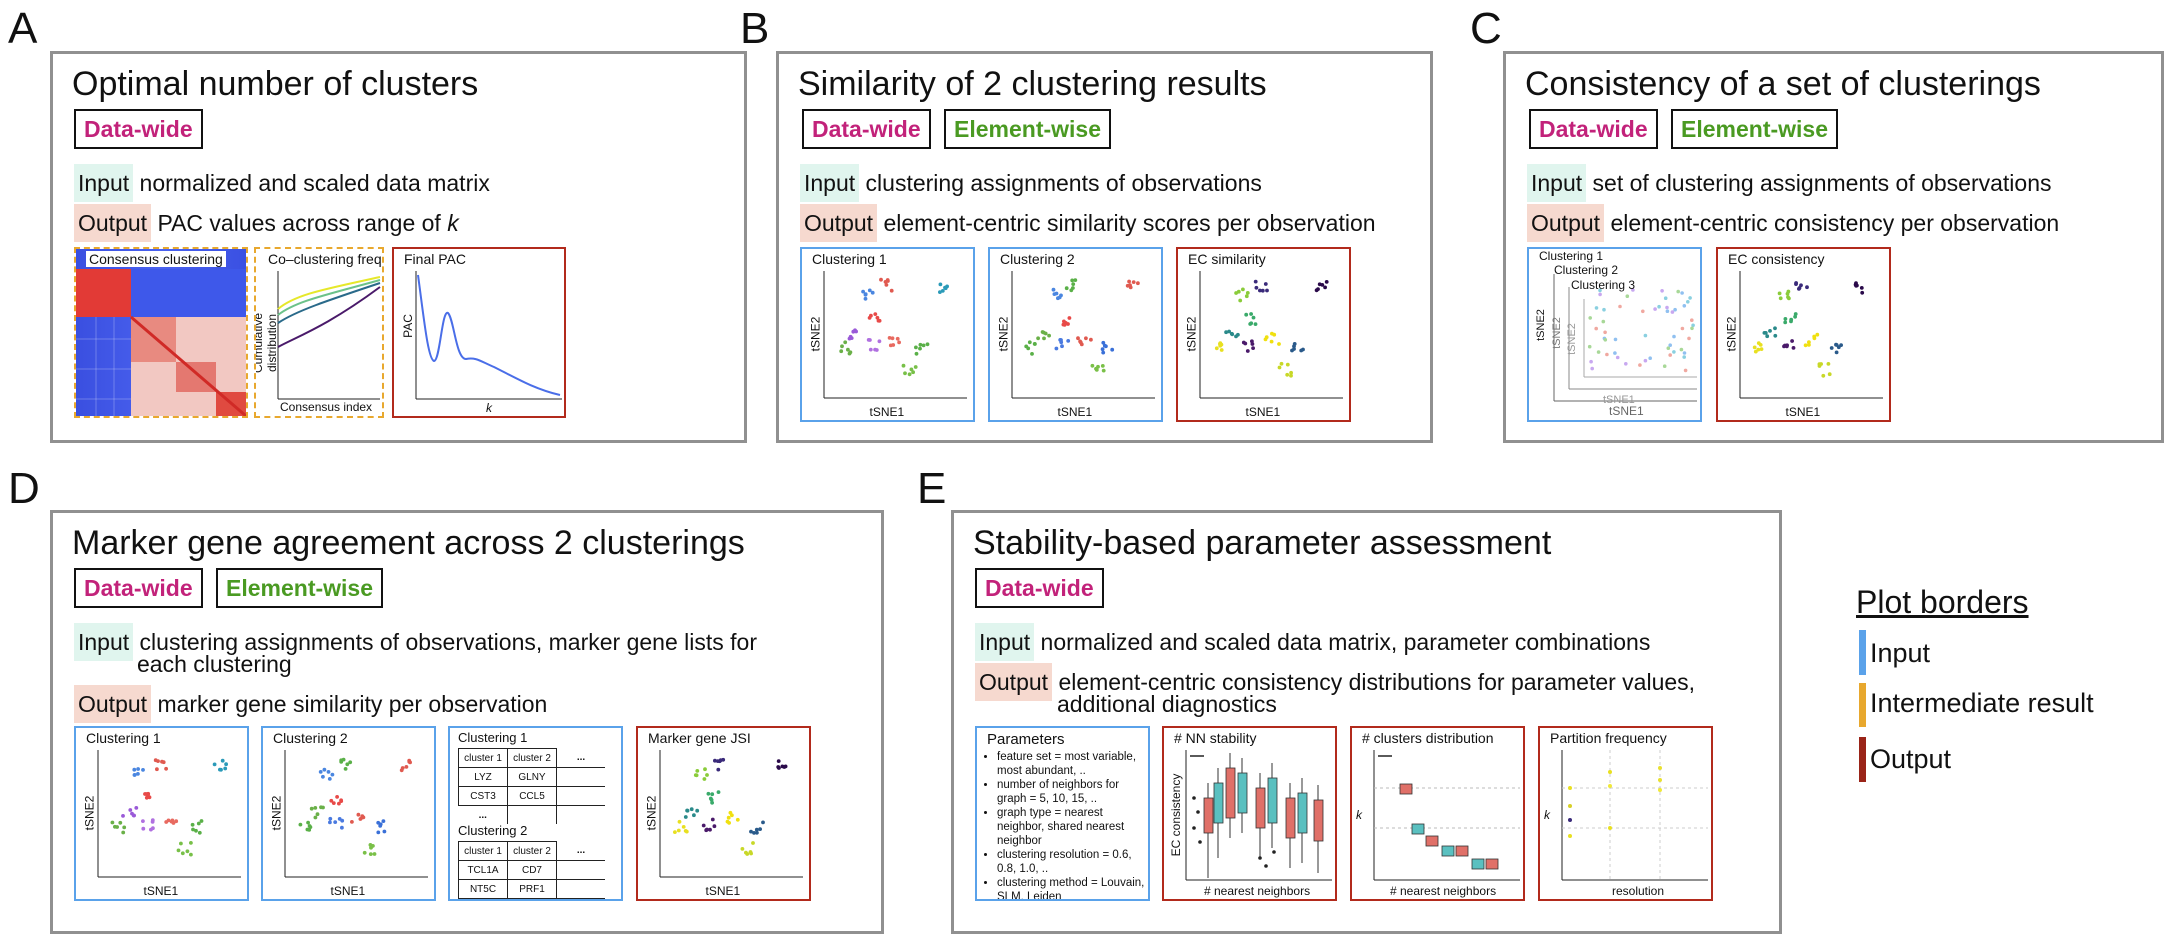 The height and width of the screenshot is (948, 2175). Describe the element at coordinates (1428, 738) in the screenshot. I see `clusters-title: # clusters distribution` at that location.